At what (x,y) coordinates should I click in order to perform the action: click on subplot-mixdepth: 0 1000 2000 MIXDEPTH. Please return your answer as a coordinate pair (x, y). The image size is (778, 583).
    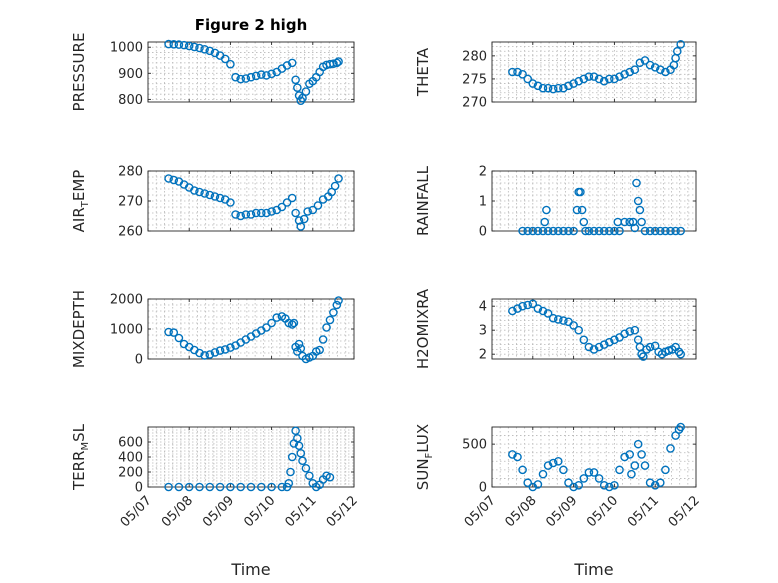
    Looking at the image, I should click on (212, 329).